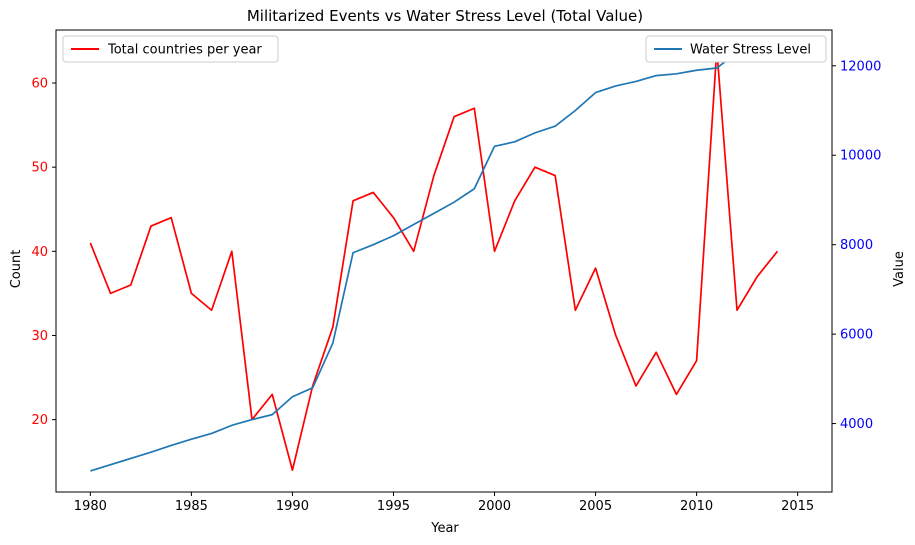  I want to click on x-tick-label-2010: 2010, so click(696, 506).